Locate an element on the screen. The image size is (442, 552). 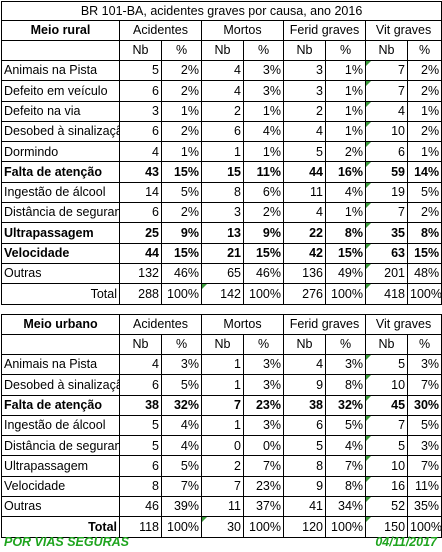
count-cell: 43 is located at coordinates (140, 172).